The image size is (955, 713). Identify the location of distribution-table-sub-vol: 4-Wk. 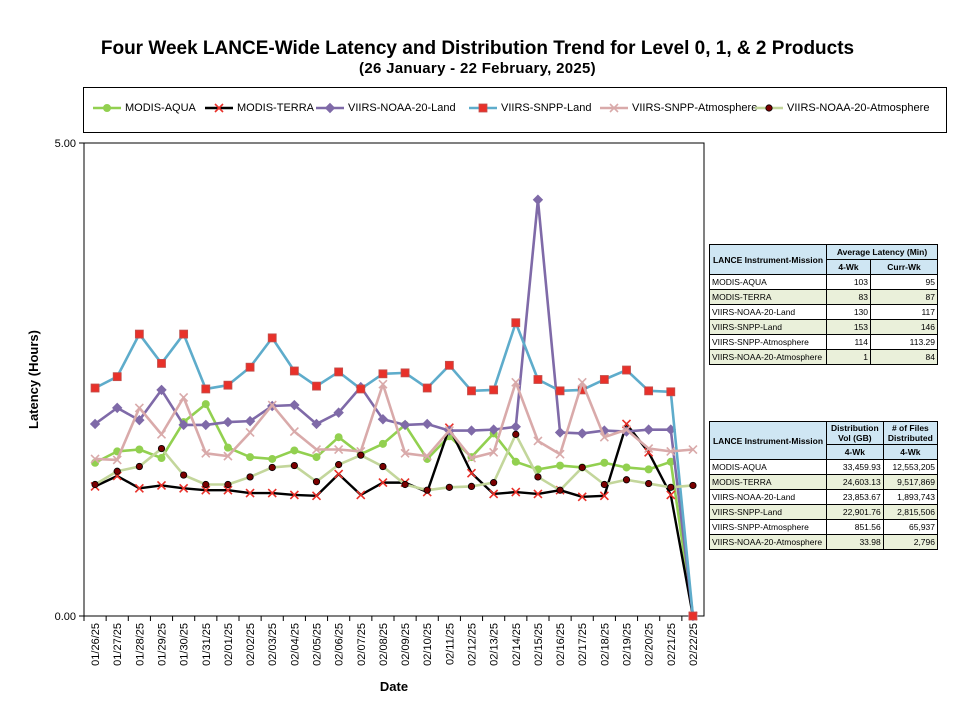
(855, 452).